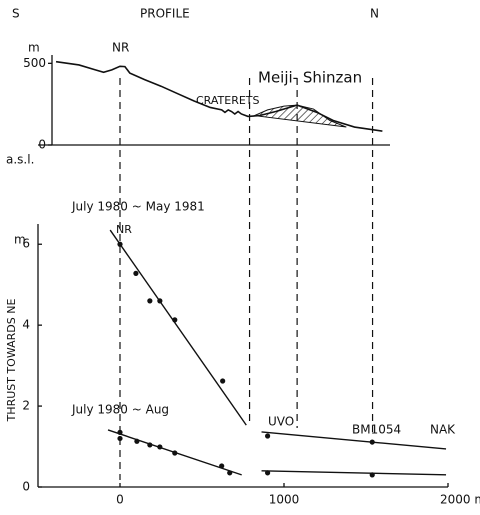  I want to click on station-label: NR, so click(124, 229).